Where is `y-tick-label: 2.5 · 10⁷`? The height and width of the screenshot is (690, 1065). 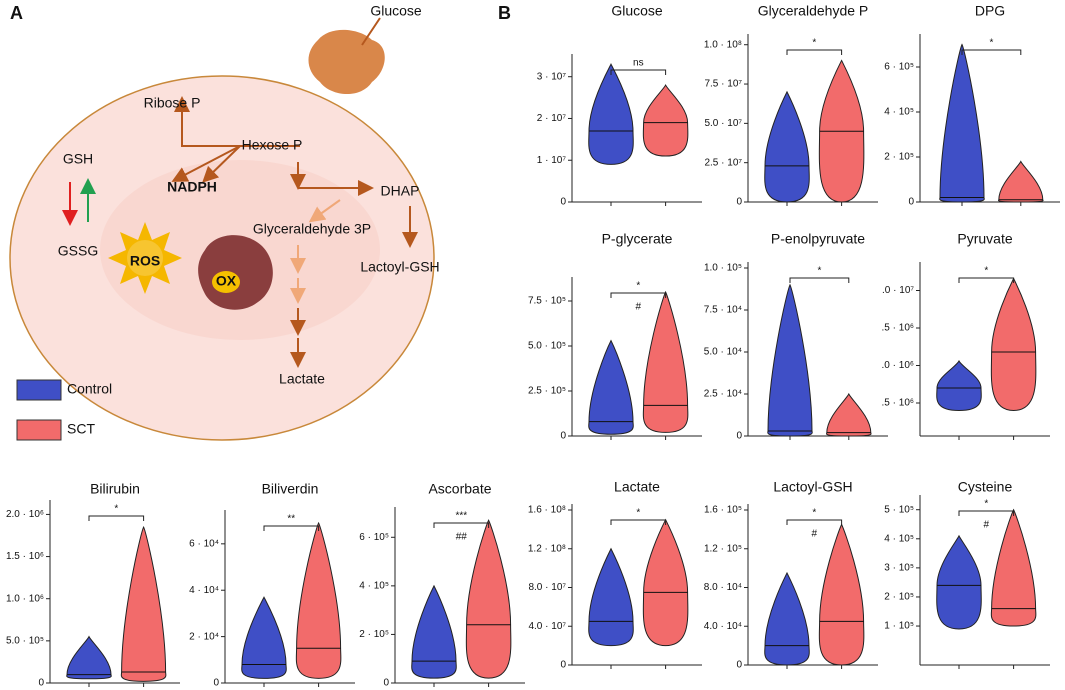 y-tick-label: 2.5 · 10⁷ is located at coordinates (723, 162).